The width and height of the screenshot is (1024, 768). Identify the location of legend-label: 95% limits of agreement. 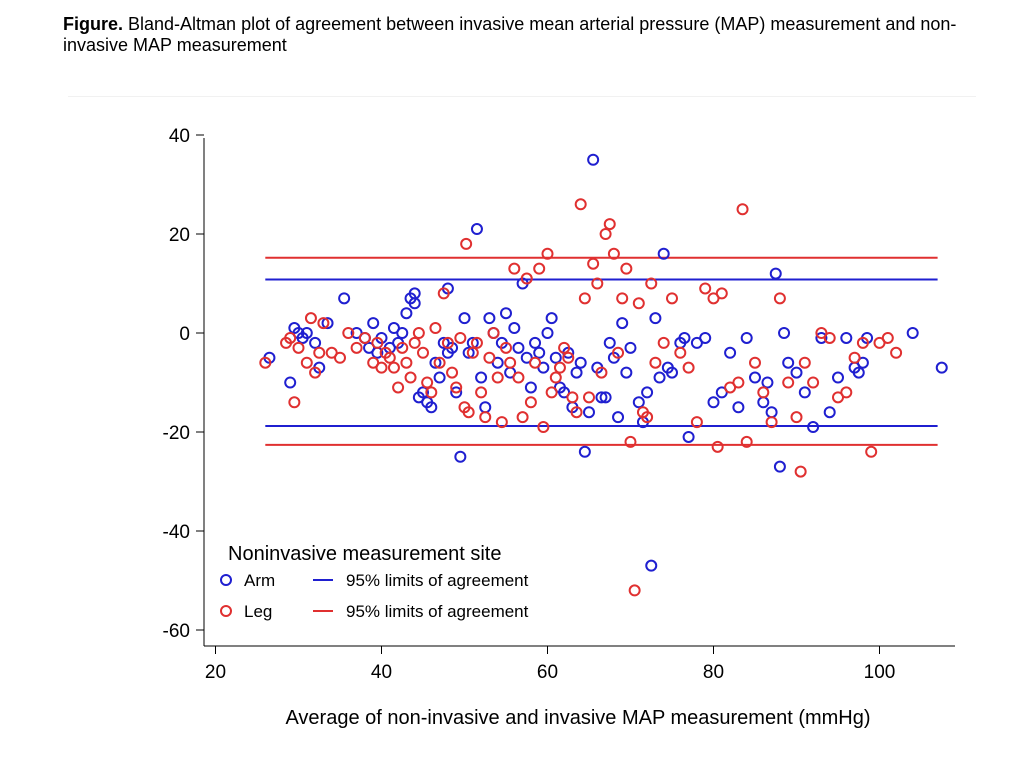
(437, 580).